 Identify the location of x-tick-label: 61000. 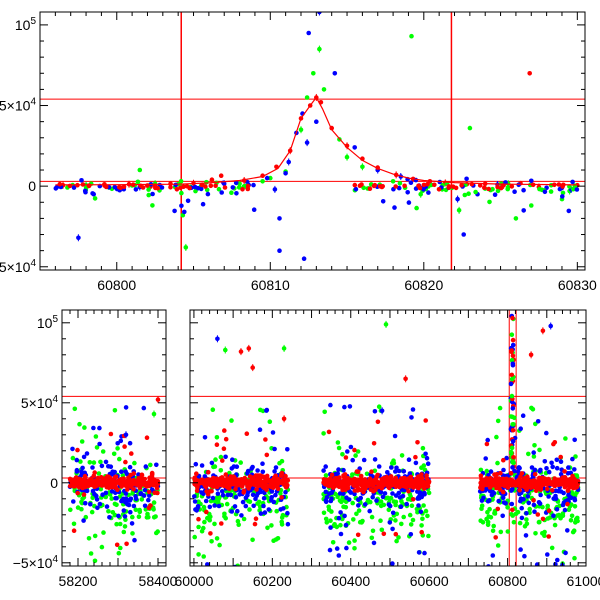
(583, 581).